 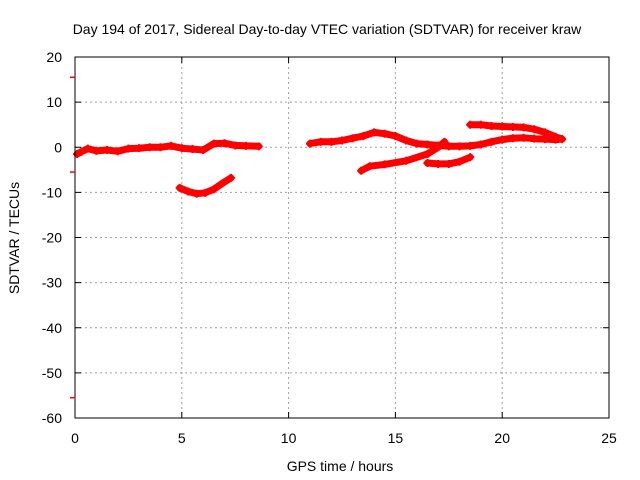 What do you see at coordinates (182, 438) in the screenshot?
I see `x-tick-label: 5` at bounding box center [182, 438].